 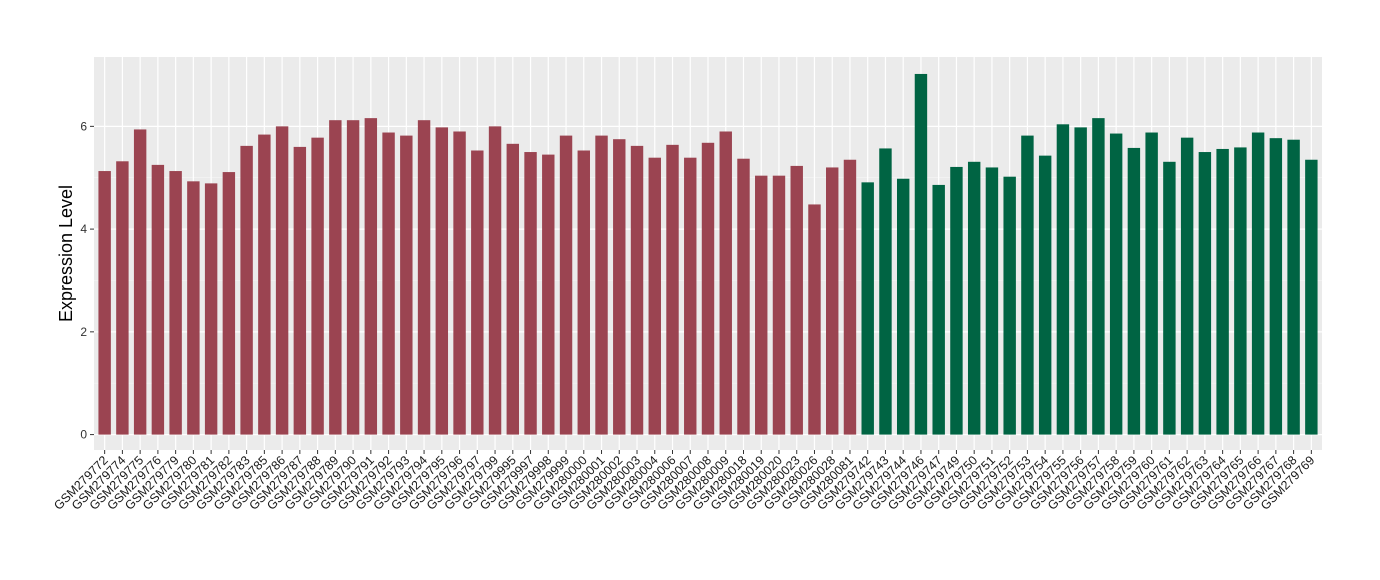 What do you see at coordinates (1045, 295) in the screenshot?
I see `bar-gsm279754` at bounding box center [1045, 295].